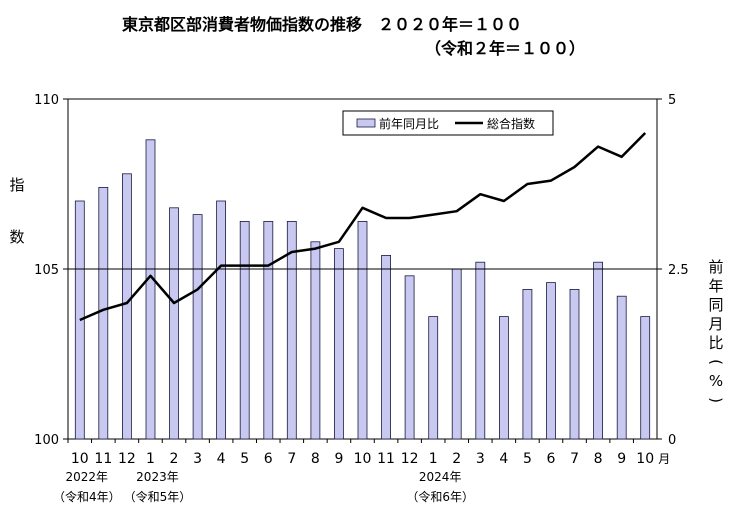  Describe the element at coordinates (87, 477) in the screenshot. I see `year-label: 2022年` at that location.